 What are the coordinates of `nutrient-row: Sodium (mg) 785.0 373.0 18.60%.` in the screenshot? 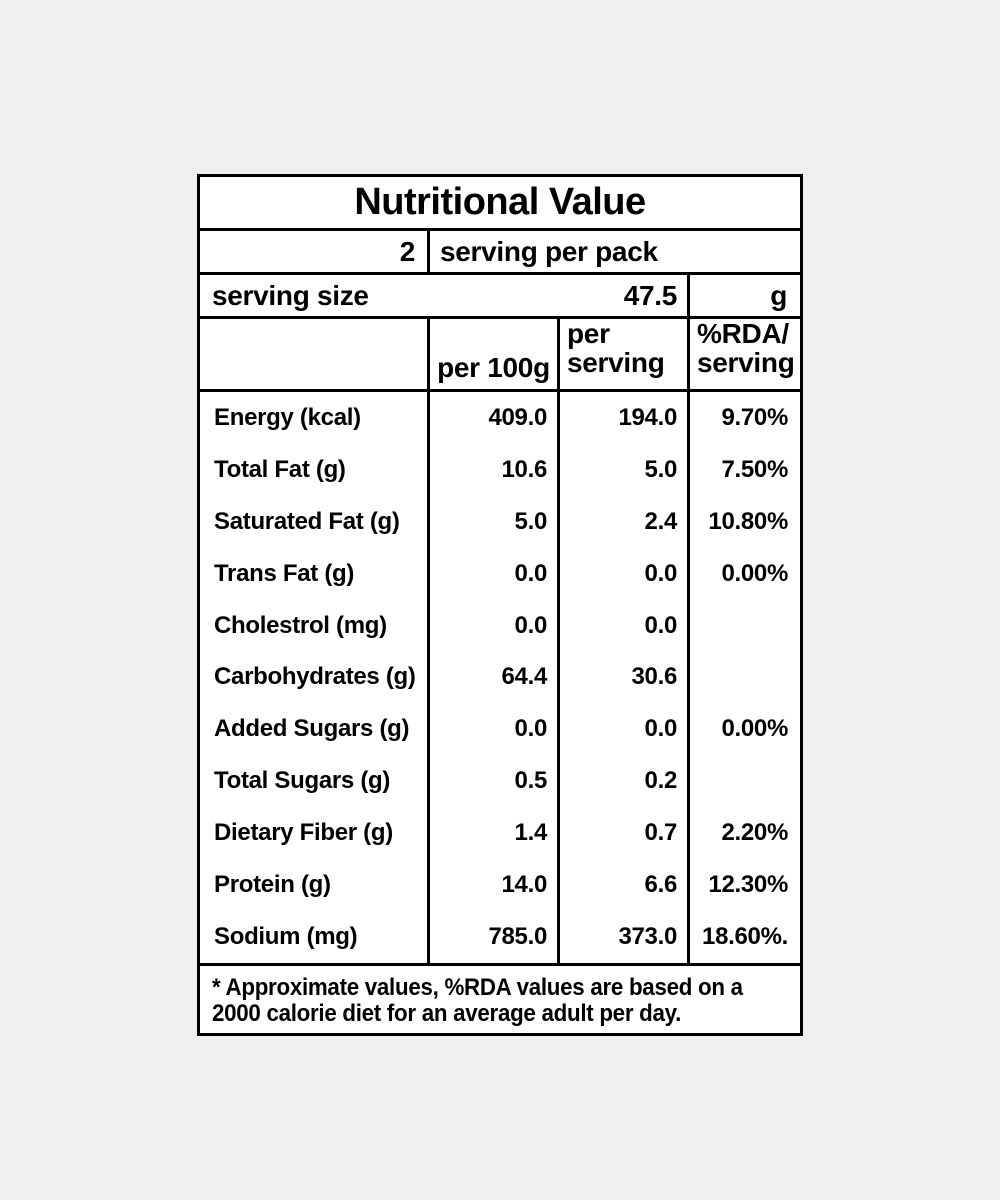 It's located at (500, 937).